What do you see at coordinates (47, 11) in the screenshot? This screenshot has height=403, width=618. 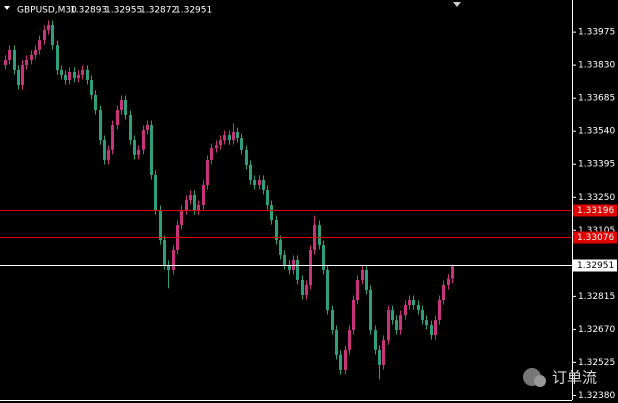 I see `symbol: GBPUSD,M30` at bounding box center [47, 11].